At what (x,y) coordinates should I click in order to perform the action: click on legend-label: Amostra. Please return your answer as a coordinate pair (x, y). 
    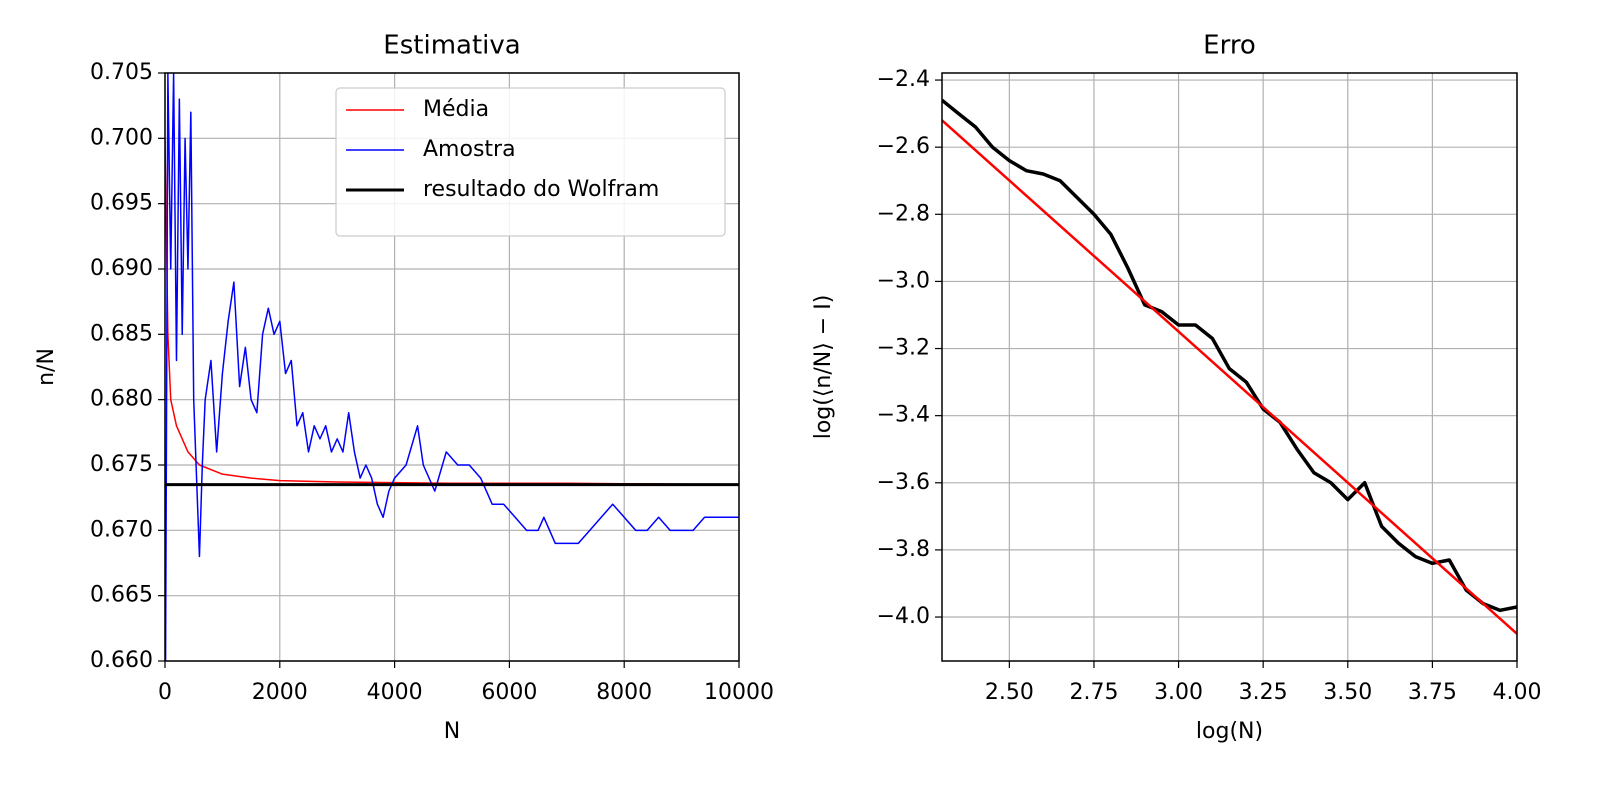
    Looking at the image, I should click on (469, 149).